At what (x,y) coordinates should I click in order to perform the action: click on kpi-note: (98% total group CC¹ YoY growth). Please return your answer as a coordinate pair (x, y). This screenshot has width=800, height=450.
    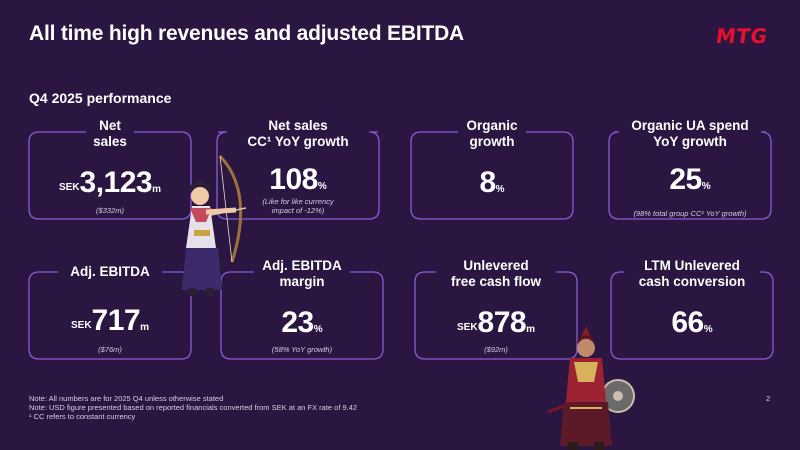
    Looking at the image, I should click on (690, 213).